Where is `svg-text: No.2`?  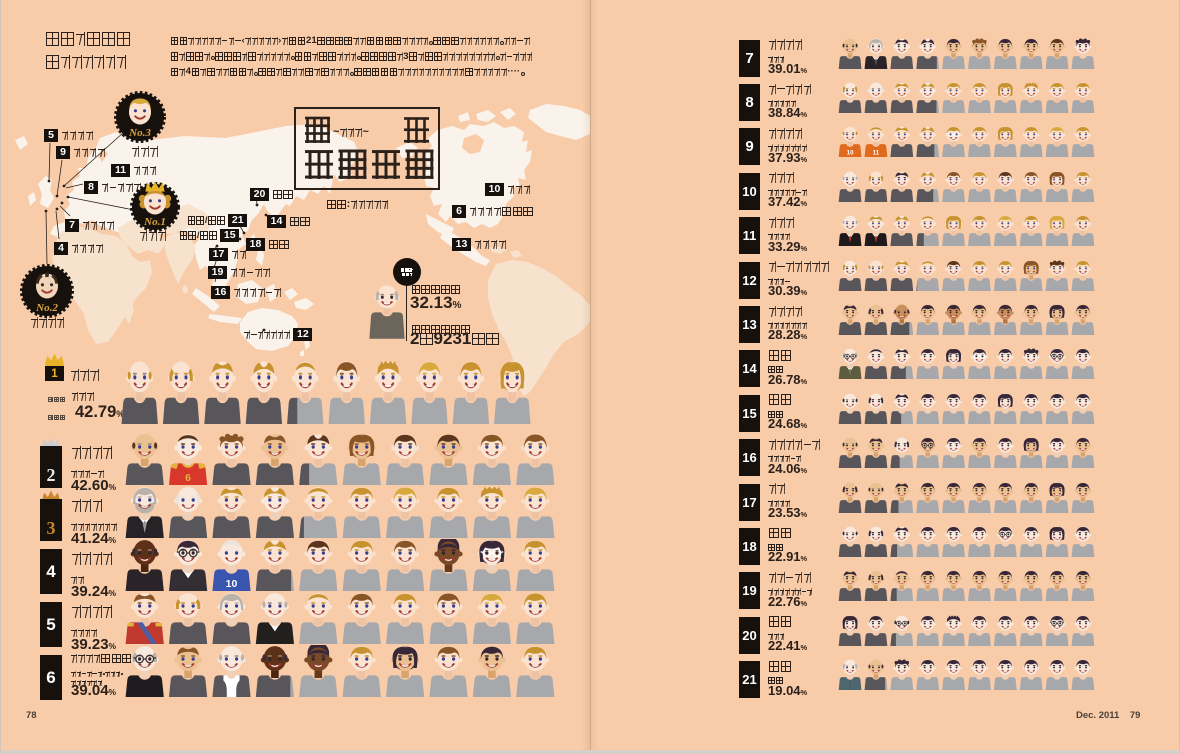 svg-text: No.2 is located at coordinates (46, 308).